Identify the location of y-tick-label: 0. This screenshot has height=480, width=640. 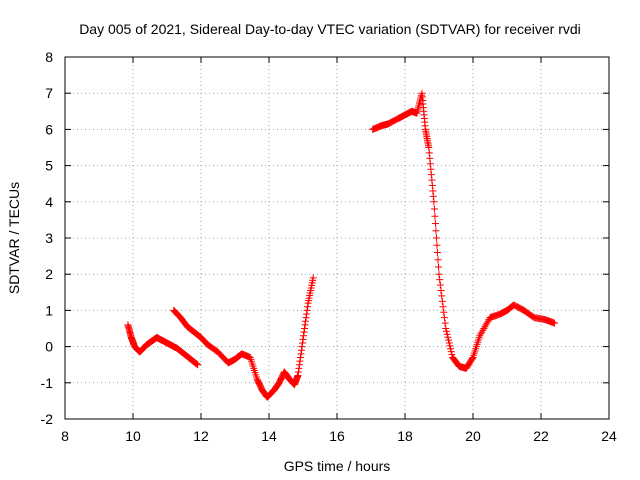
(49, 347).